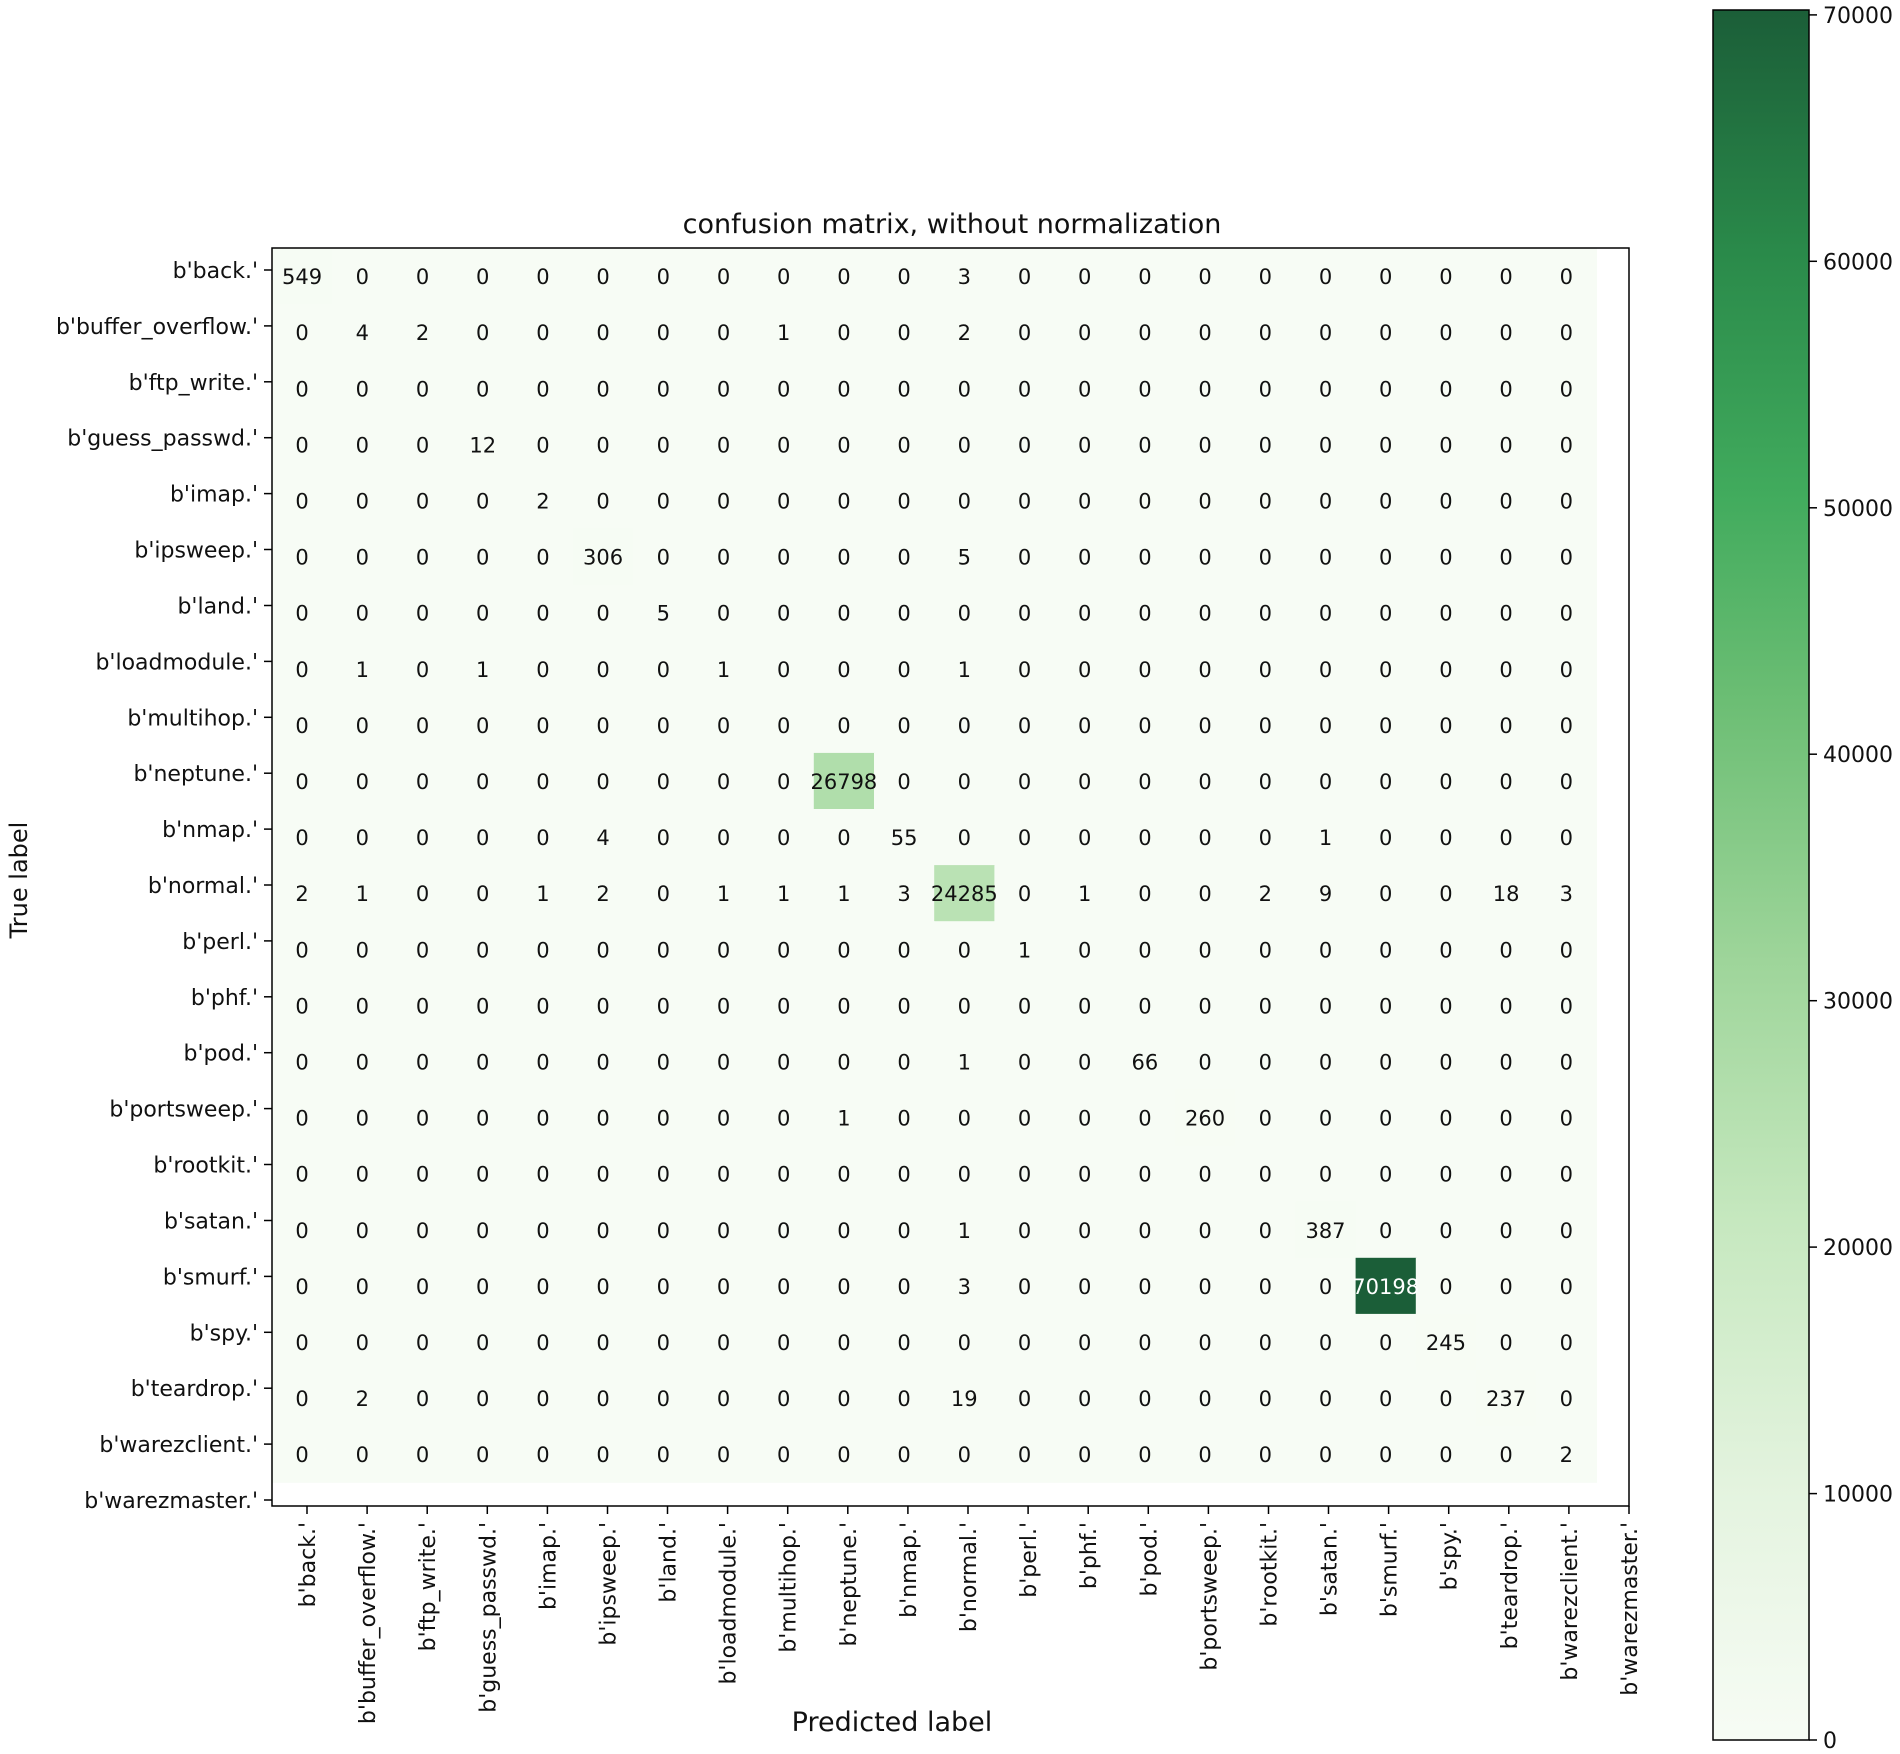  I want to click on cell-r21-c15, so click(1205, 1454).